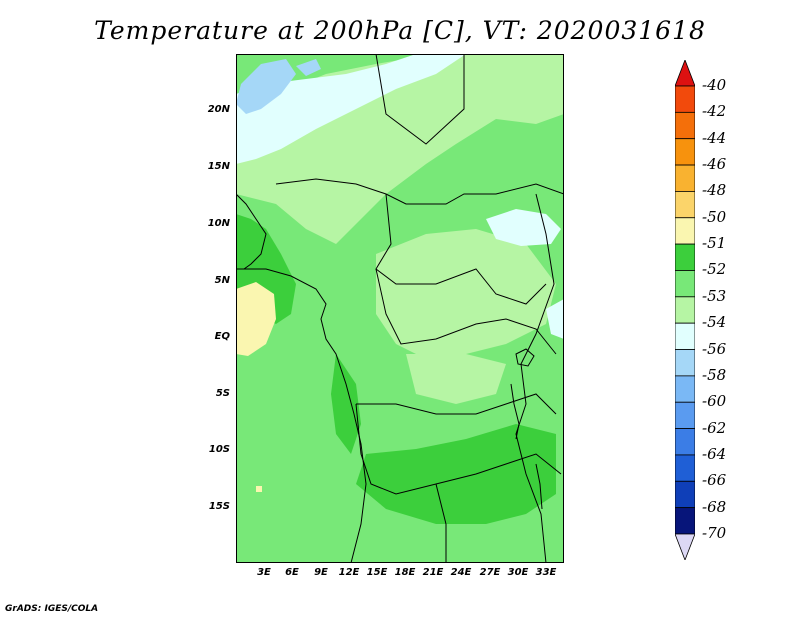  I want to click on lat-label: 20N, so click(218, 109).